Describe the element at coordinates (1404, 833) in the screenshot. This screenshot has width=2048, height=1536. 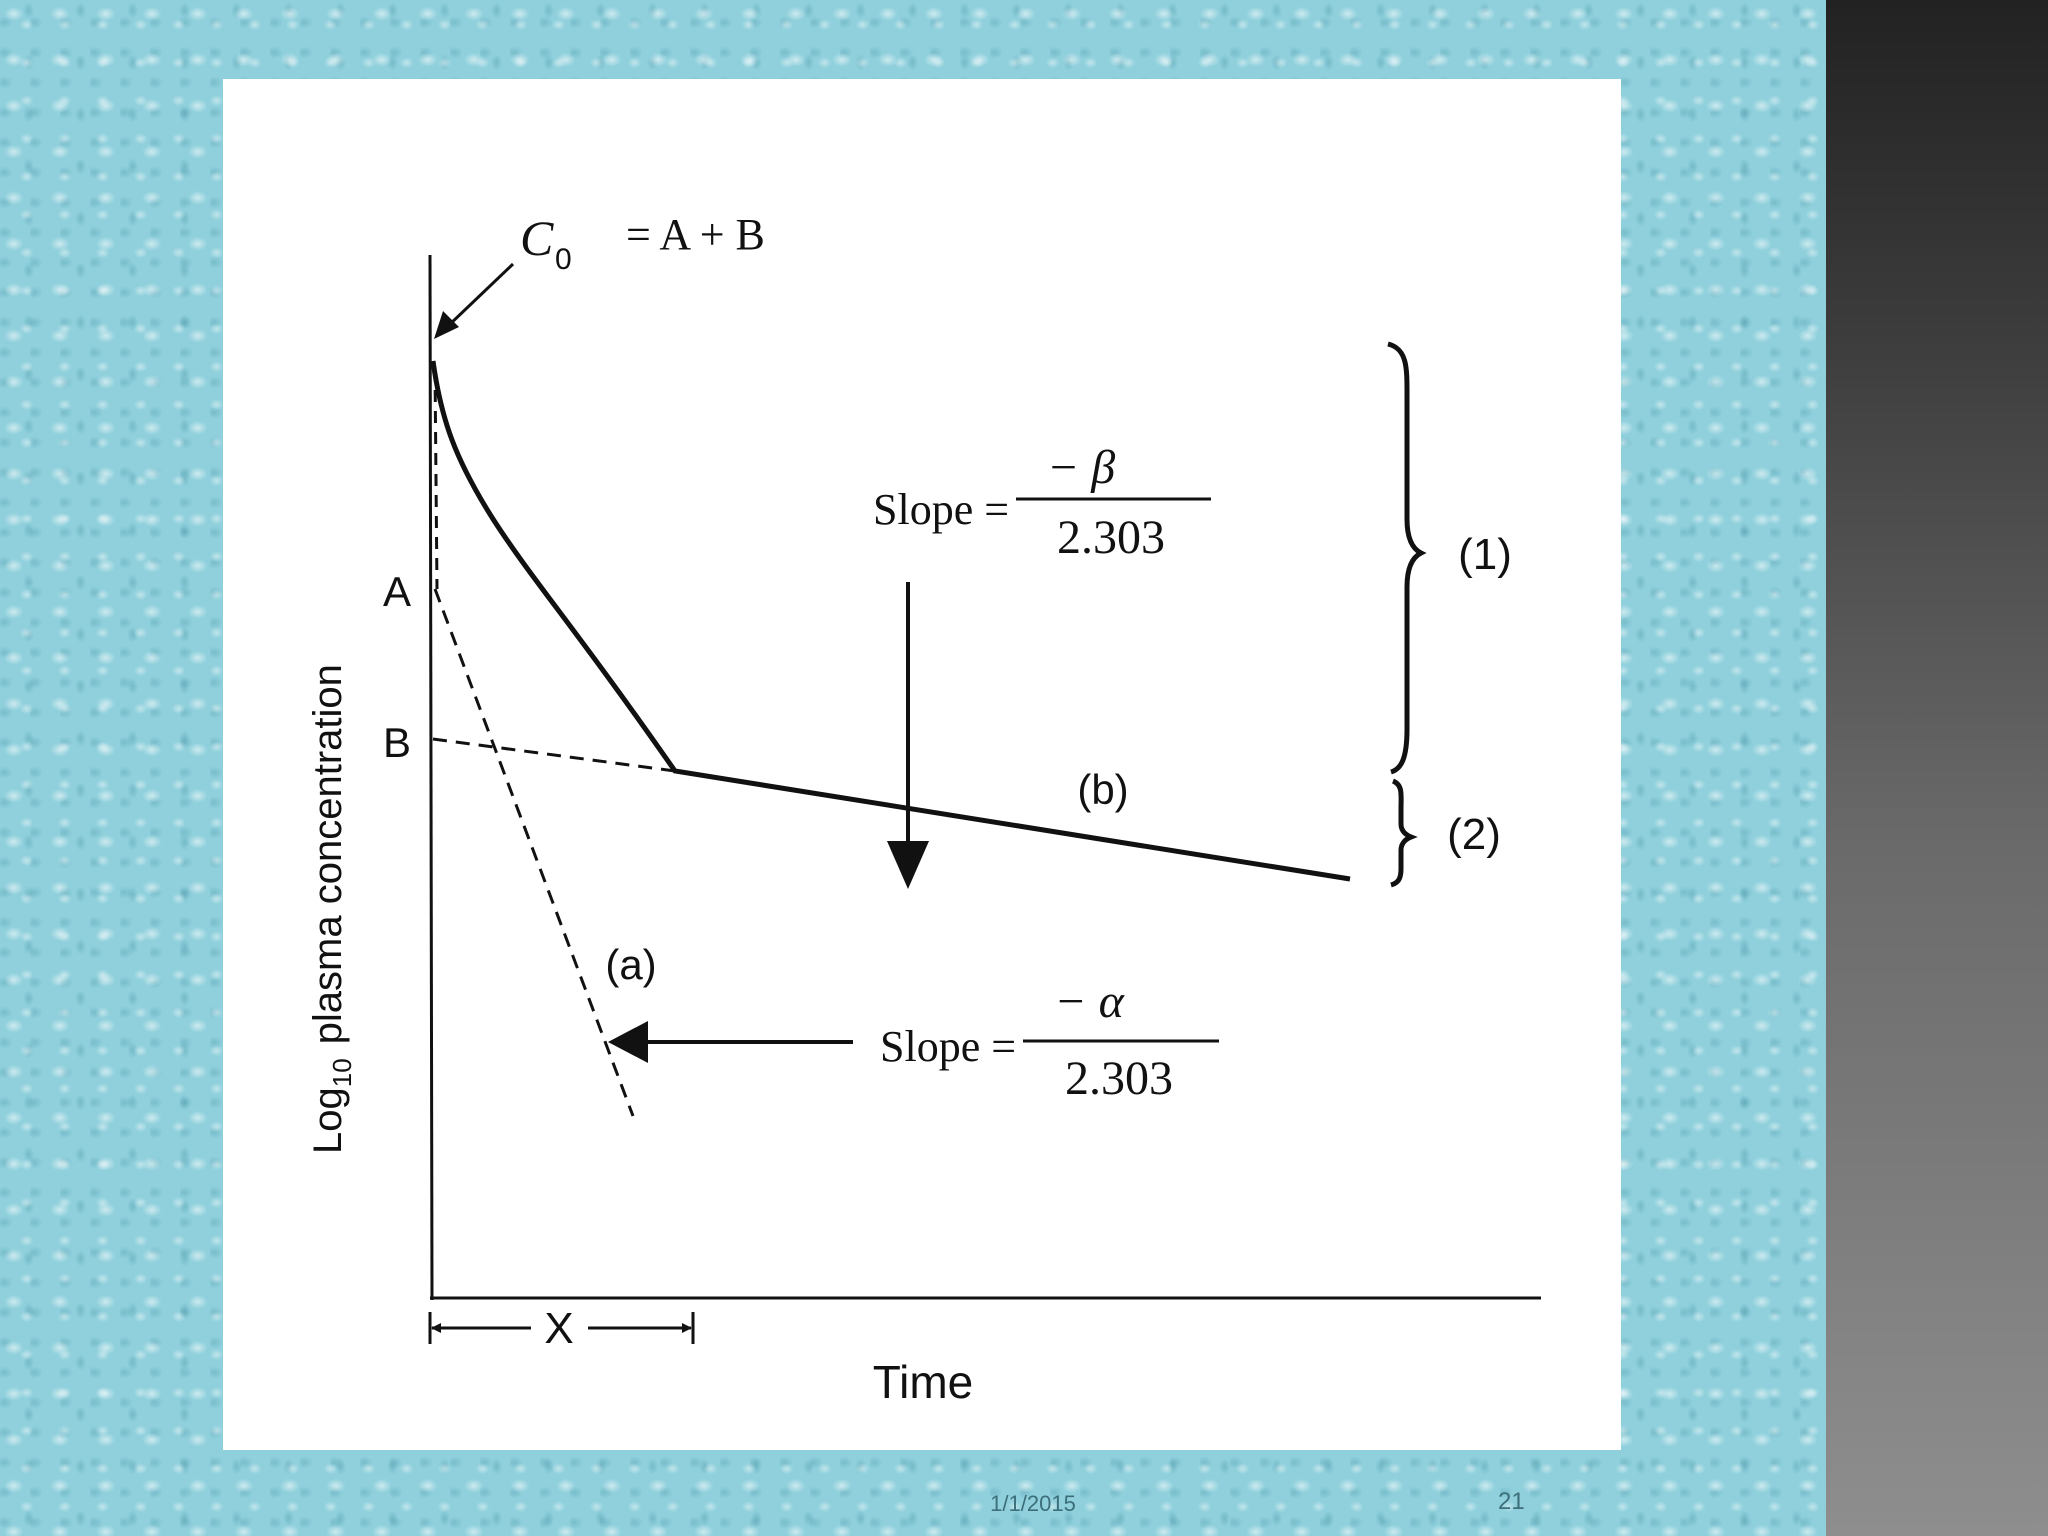
I see `phase-2-brace` at that location.